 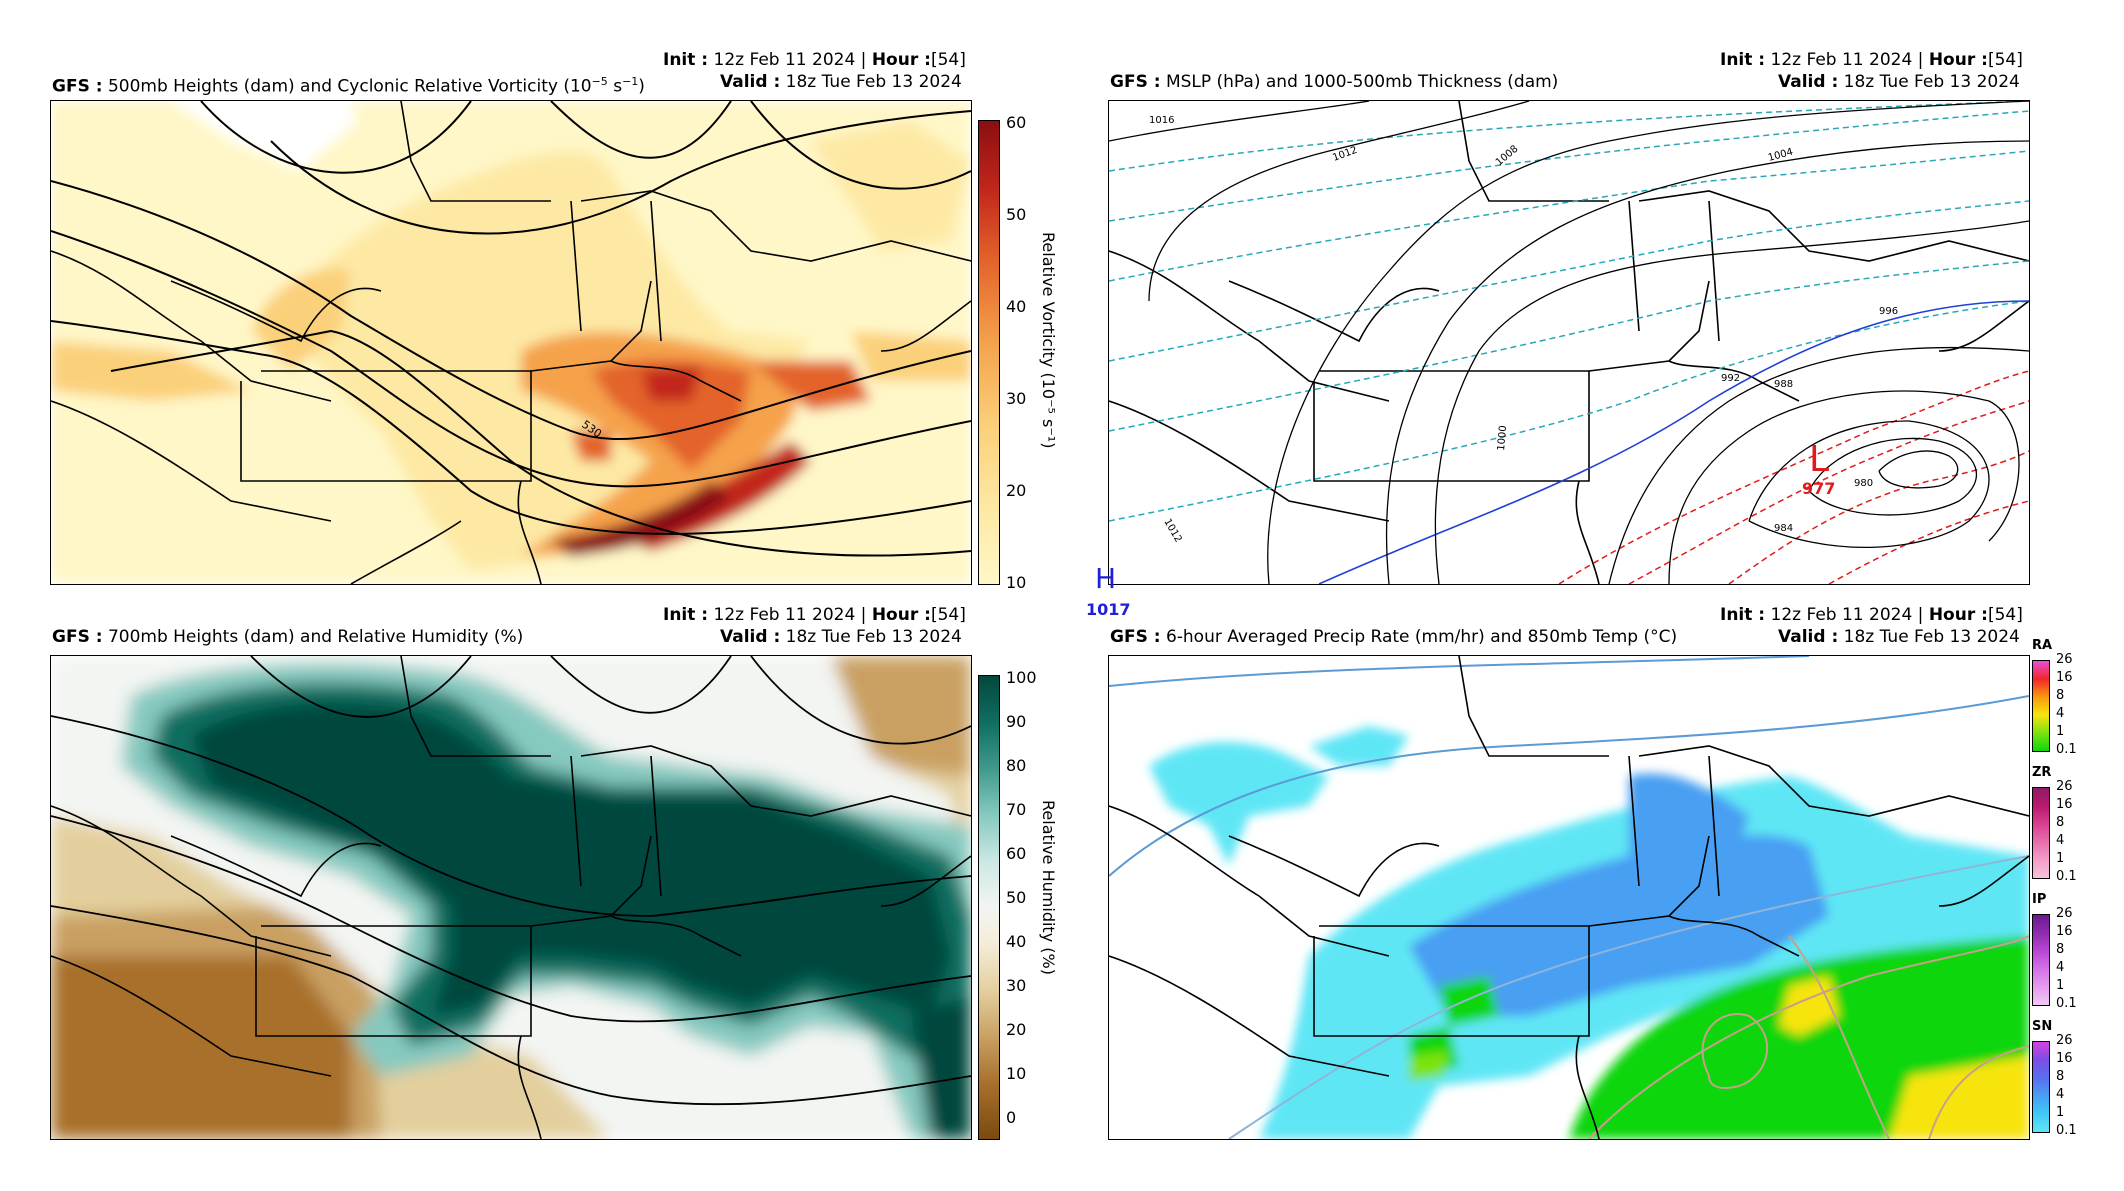 I want to click on sleet-tick: 8, so click(x=2060, y=949).